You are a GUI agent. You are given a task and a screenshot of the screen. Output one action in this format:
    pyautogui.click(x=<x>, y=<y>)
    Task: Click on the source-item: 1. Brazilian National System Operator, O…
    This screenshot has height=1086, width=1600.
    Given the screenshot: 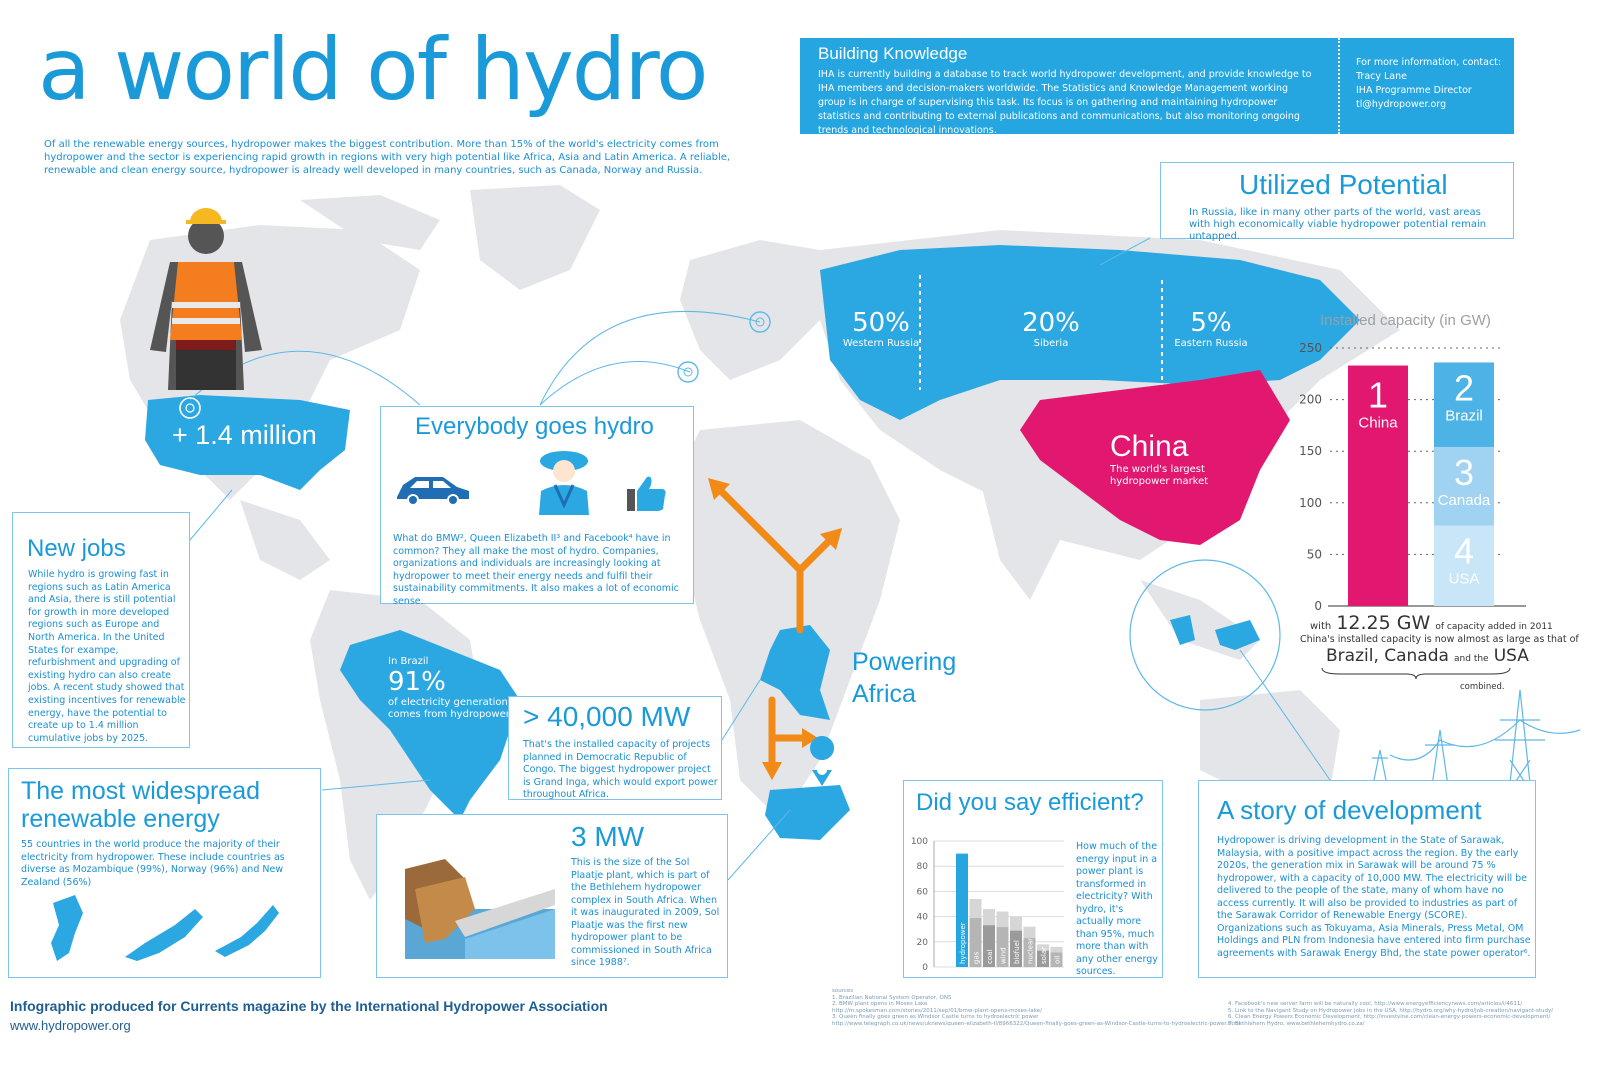 What is the action you would take?
    pyautogui.click(x=892, y=997)
    